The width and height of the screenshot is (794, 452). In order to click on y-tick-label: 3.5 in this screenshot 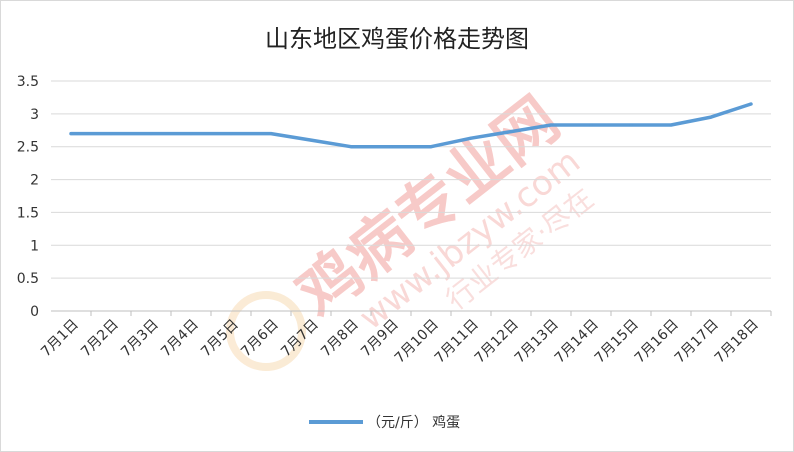, I will do `click(28, 82)`.